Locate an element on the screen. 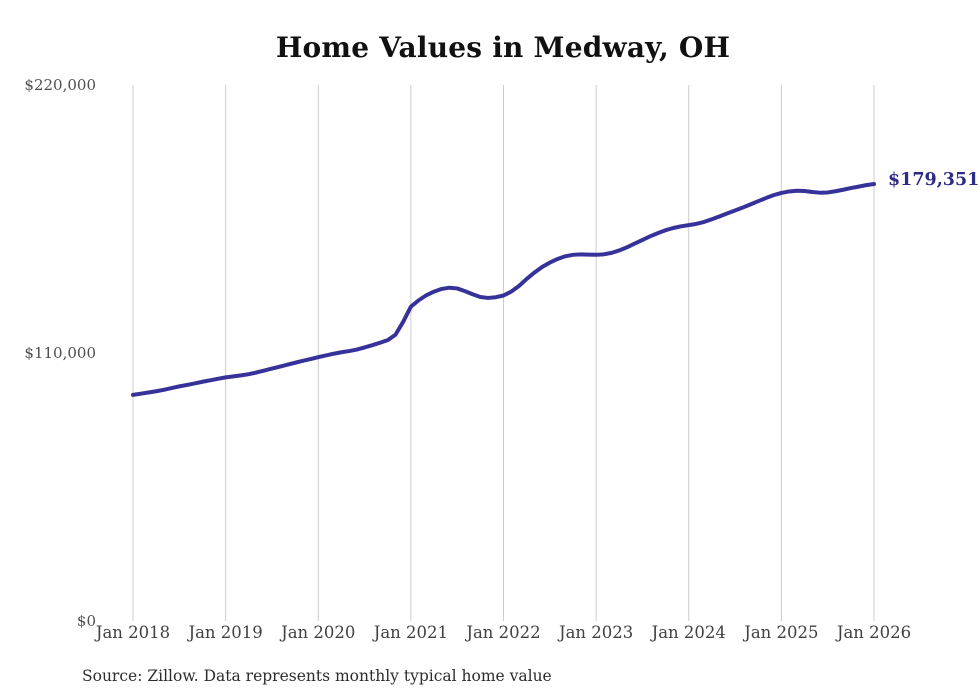  latest-value-label: $179,351 is located at coordinates (934, 180).